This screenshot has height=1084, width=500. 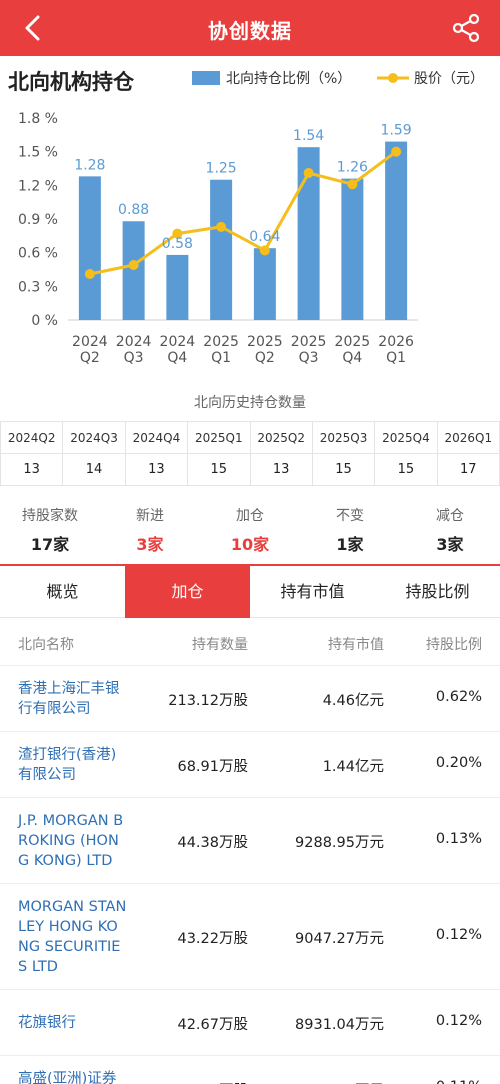 What do you see at coordinates (250, 516) in the screenshot?
I see `stat-label: 加仓` at bounding box center [250, 516].